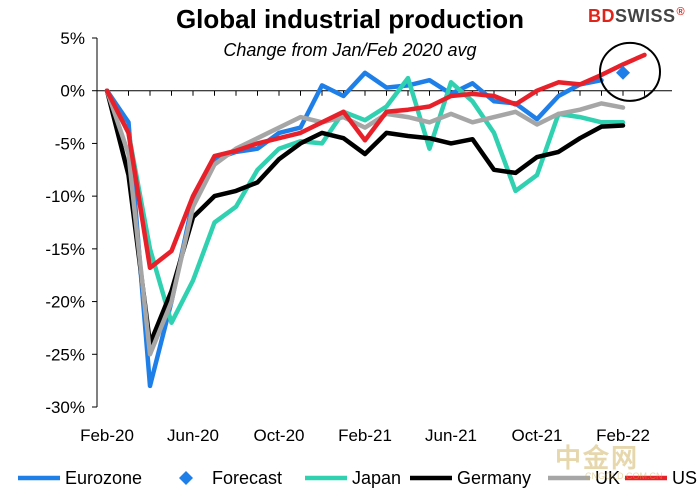 This screenshot has width=700, height=500. What do you see at coordinates (623, 435) in the screenshot?
I see `x-tick-label: Feb-22` at bounding box center [623, 435].